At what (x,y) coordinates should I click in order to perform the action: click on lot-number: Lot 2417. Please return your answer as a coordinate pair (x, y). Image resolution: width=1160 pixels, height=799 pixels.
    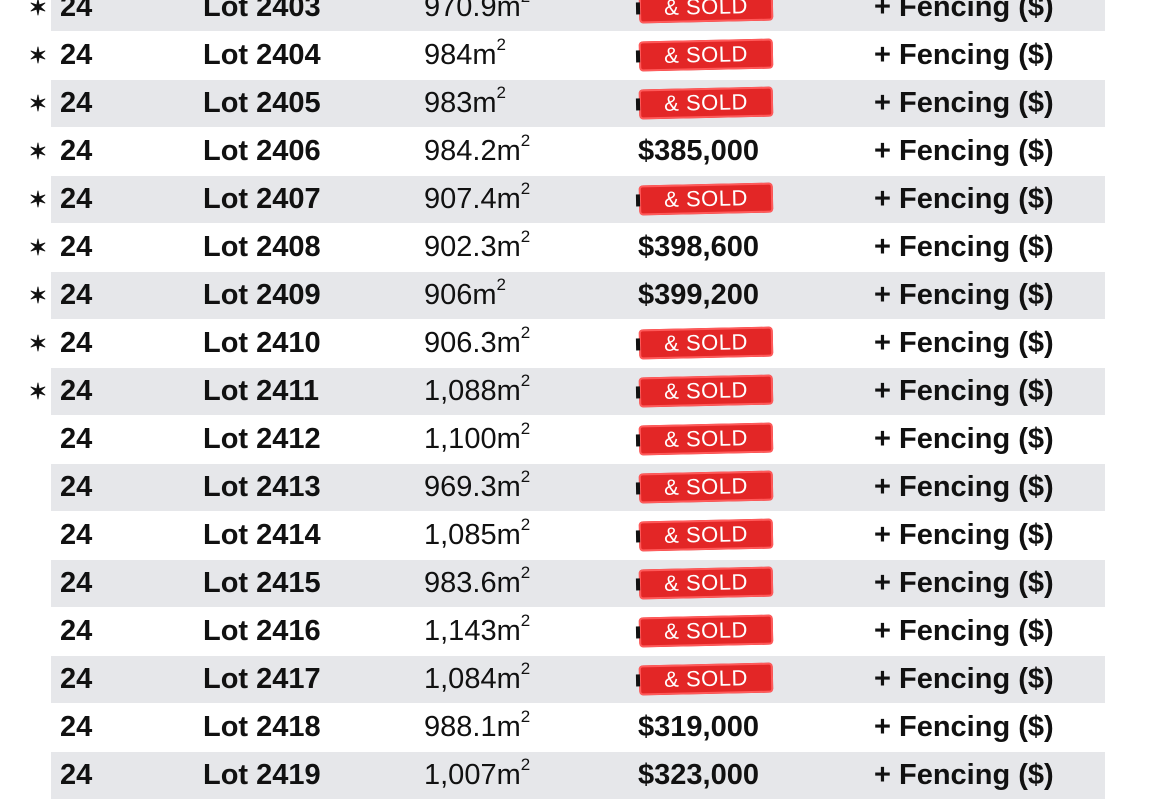
    Looking at the image, I should click on (262, 679).